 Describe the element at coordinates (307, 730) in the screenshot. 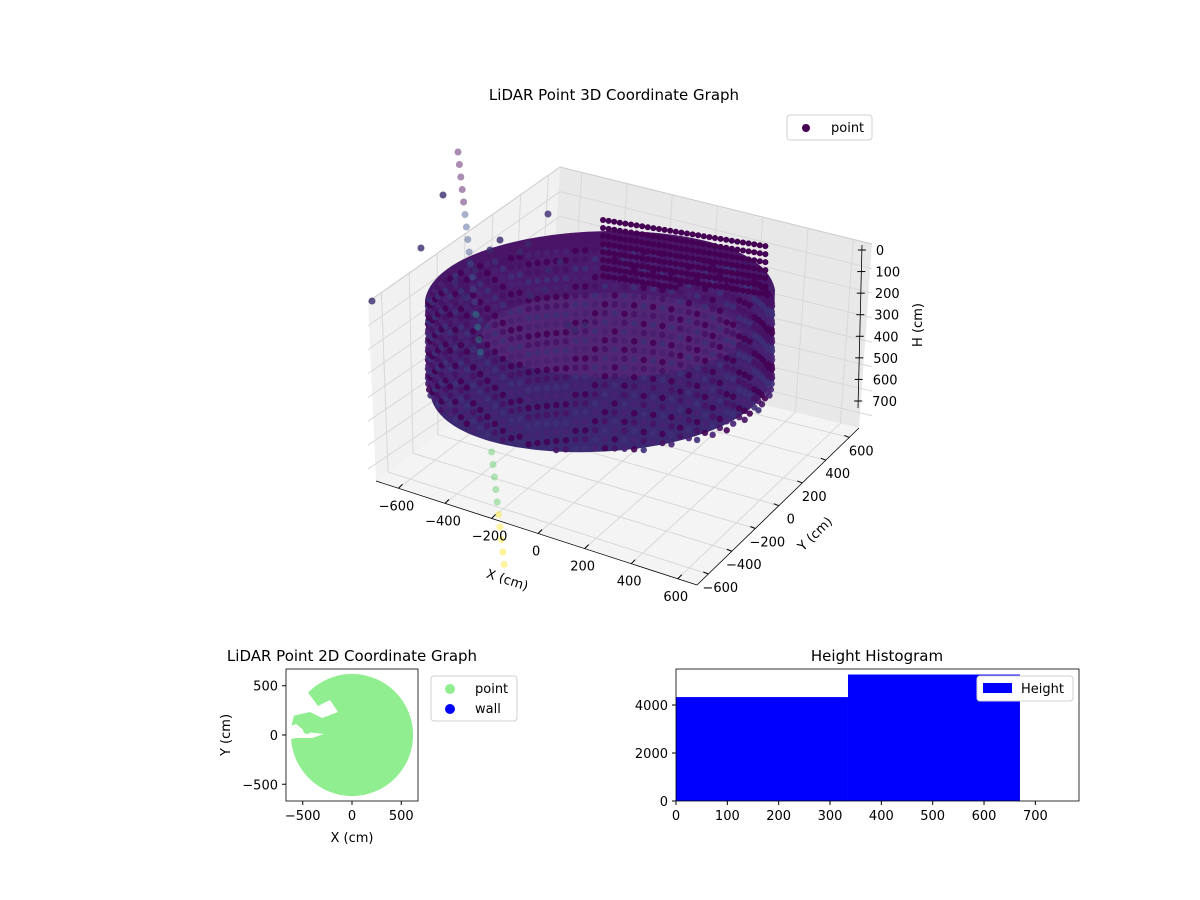

I see `disk-dot` at that location.